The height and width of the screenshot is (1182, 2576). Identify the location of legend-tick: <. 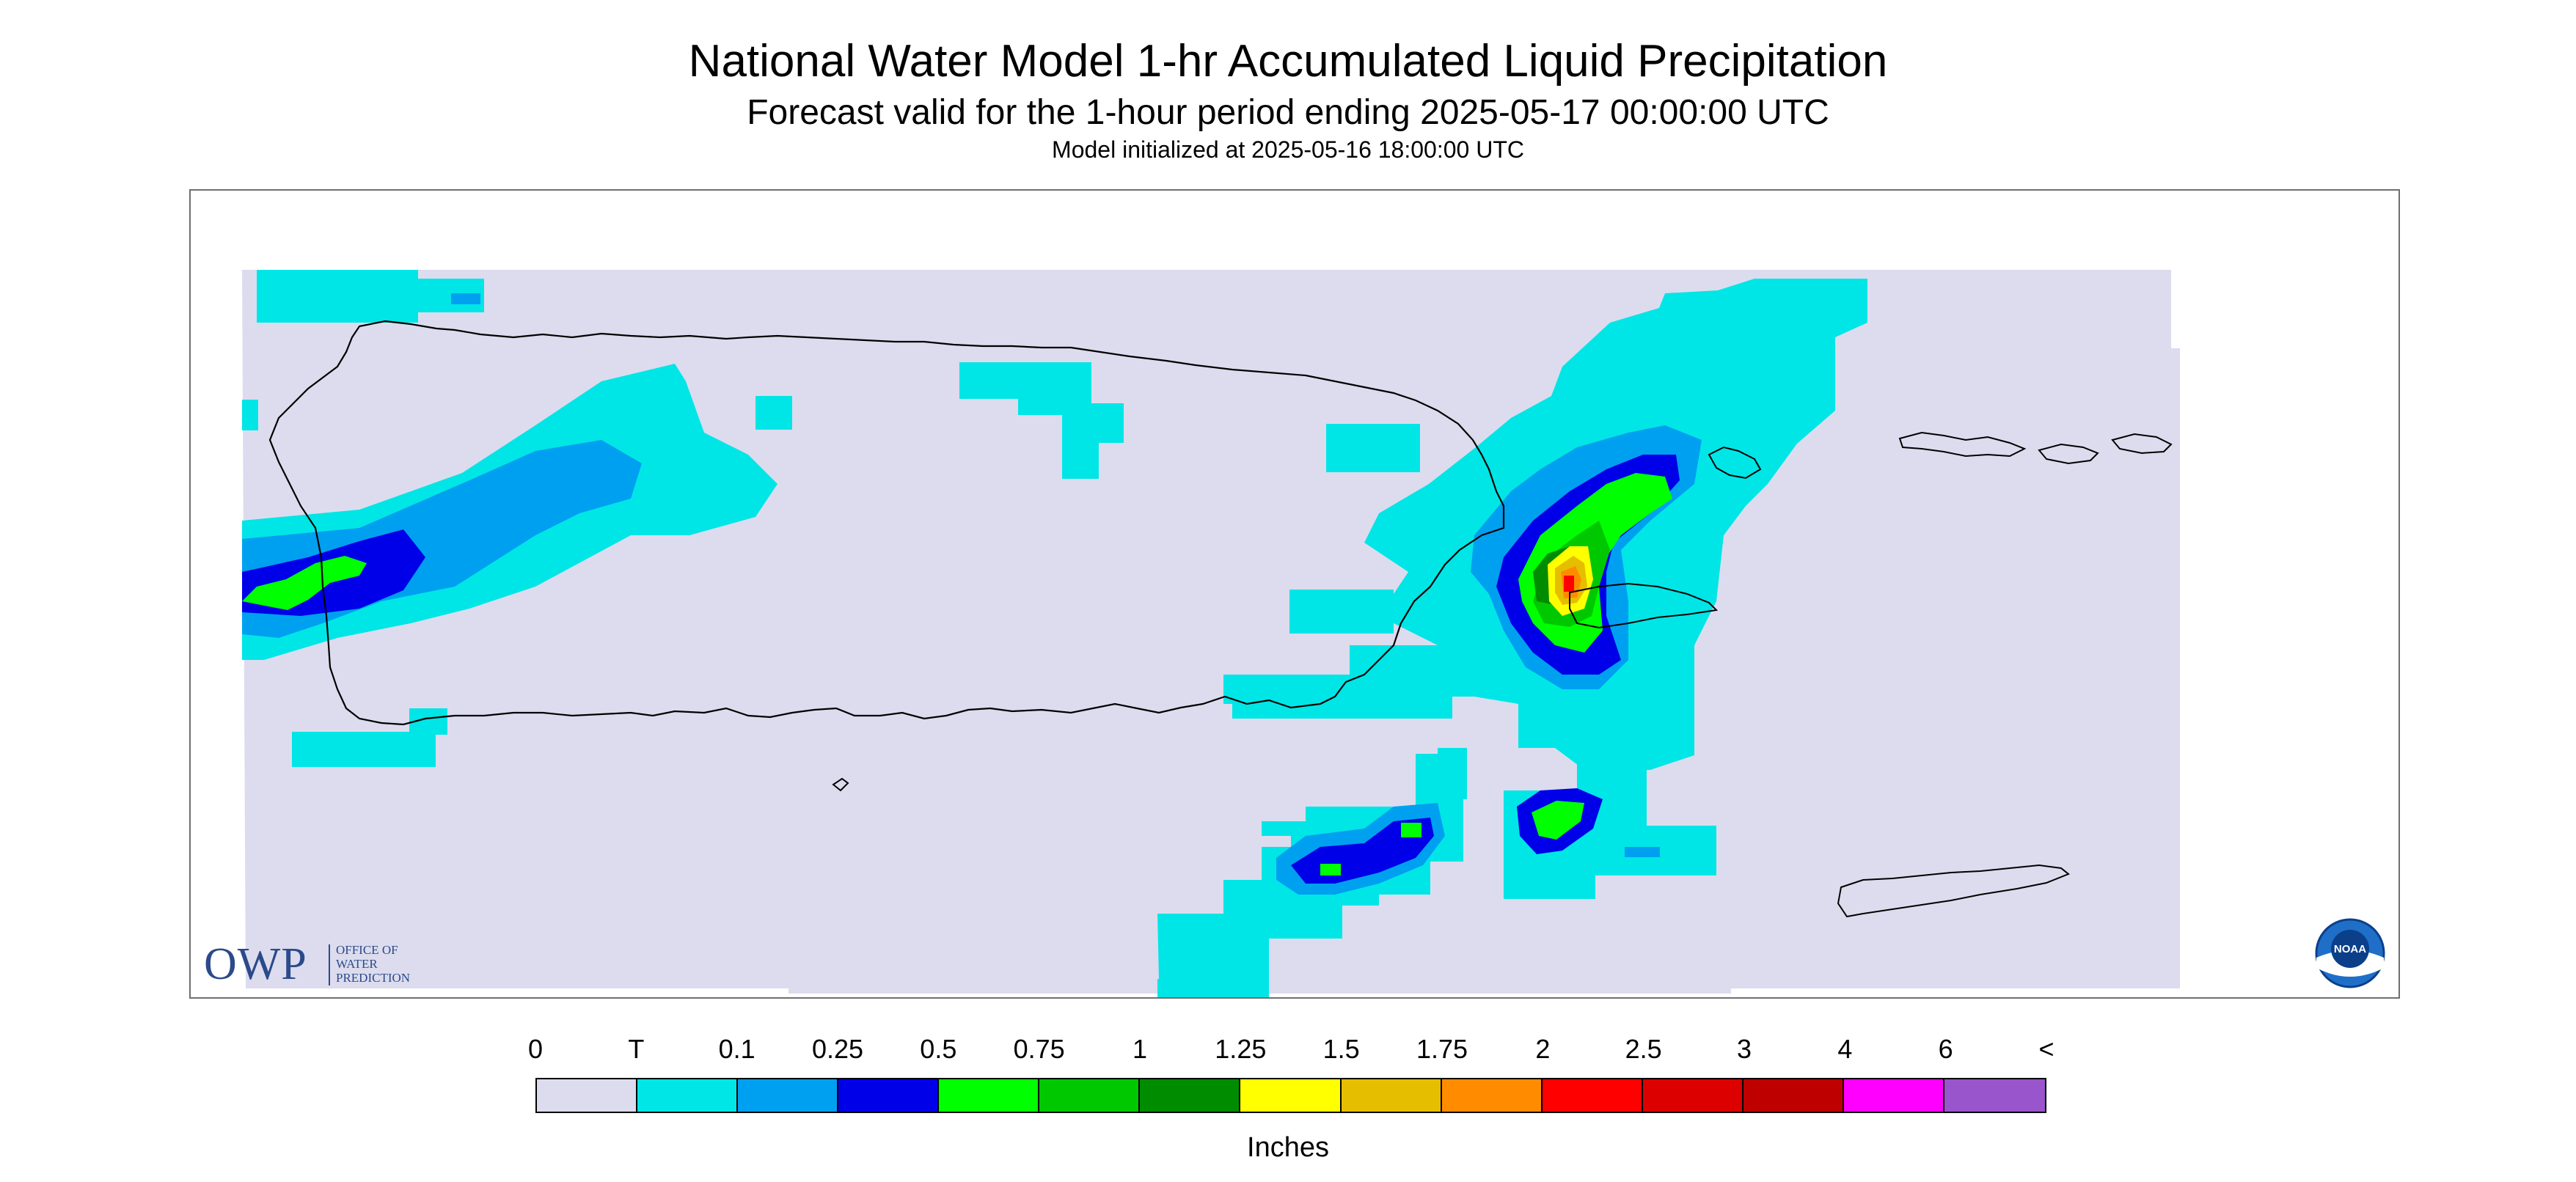
(2046, 1049).